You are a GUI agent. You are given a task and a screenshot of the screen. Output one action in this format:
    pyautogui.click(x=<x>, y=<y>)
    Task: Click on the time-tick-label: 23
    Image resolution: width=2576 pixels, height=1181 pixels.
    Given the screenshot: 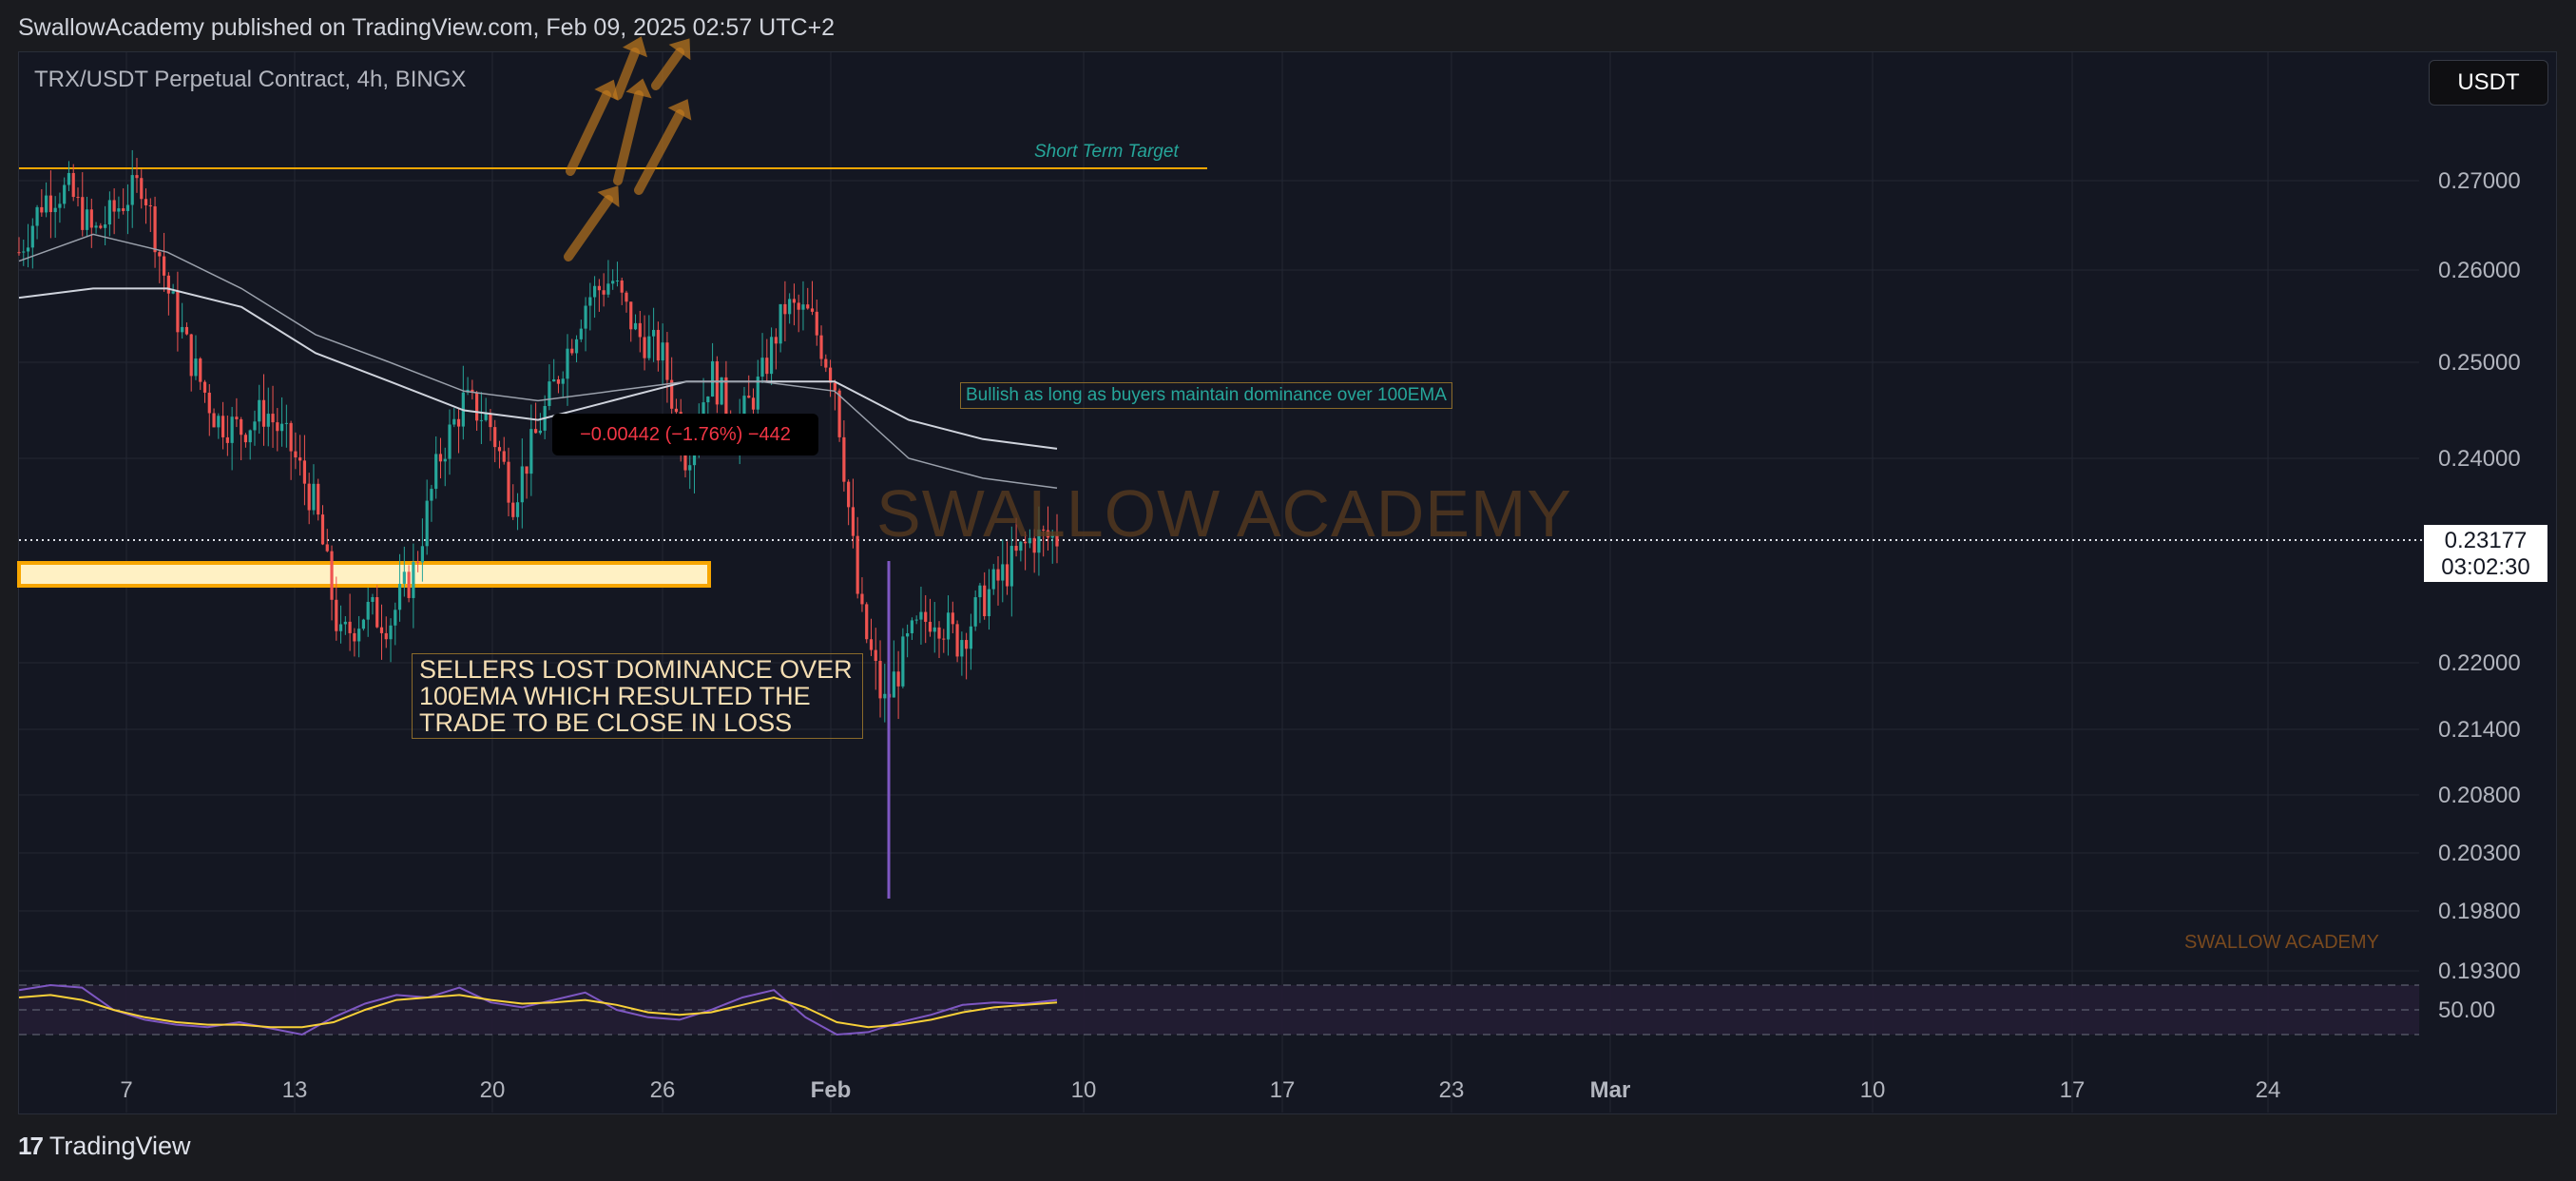 What is the action you would take?
    pyautogui.click(x=1452, y=1090)
    